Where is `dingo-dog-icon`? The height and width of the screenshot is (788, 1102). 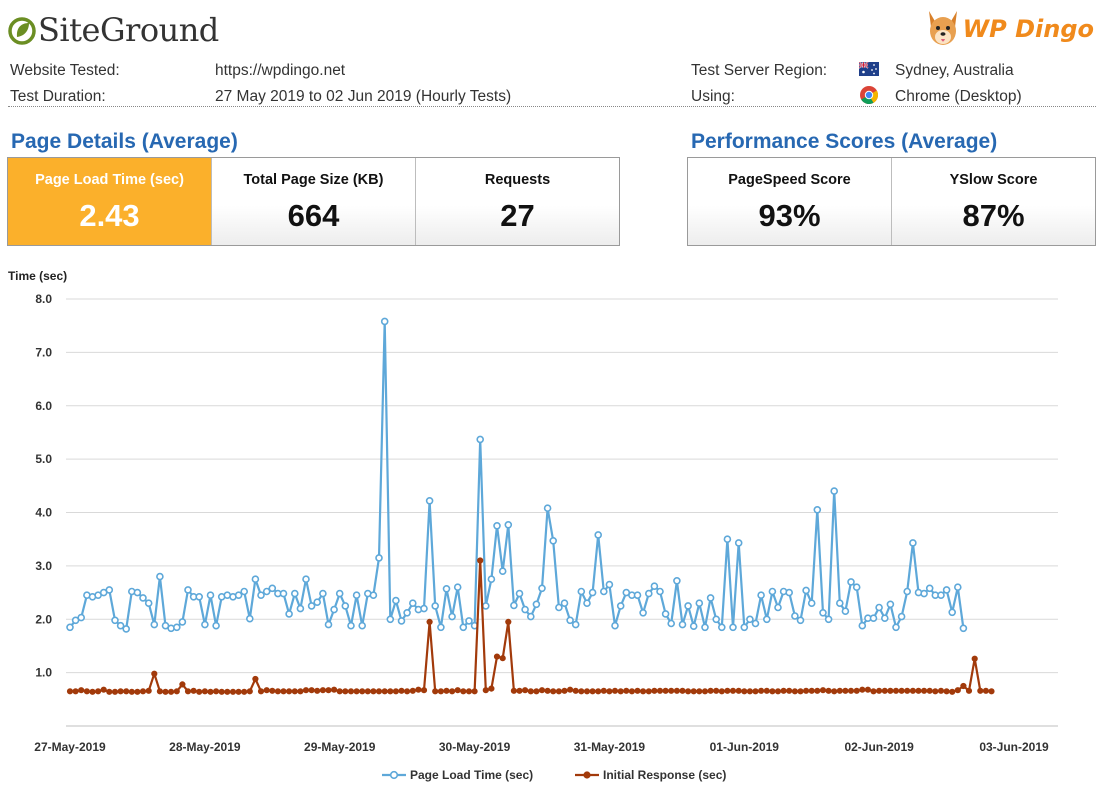 dingo-dog-icon is located at coordinates (942, 28).